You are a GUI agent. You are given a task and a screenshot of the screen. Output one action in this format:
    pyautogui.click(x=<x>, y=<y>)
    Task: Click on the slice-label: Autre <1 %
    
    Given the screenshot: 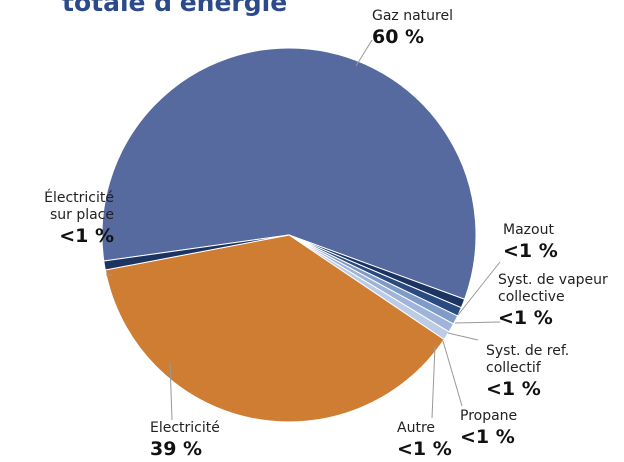 What is the action you would take?
    pyautogui.click(x=427, y=440)
    